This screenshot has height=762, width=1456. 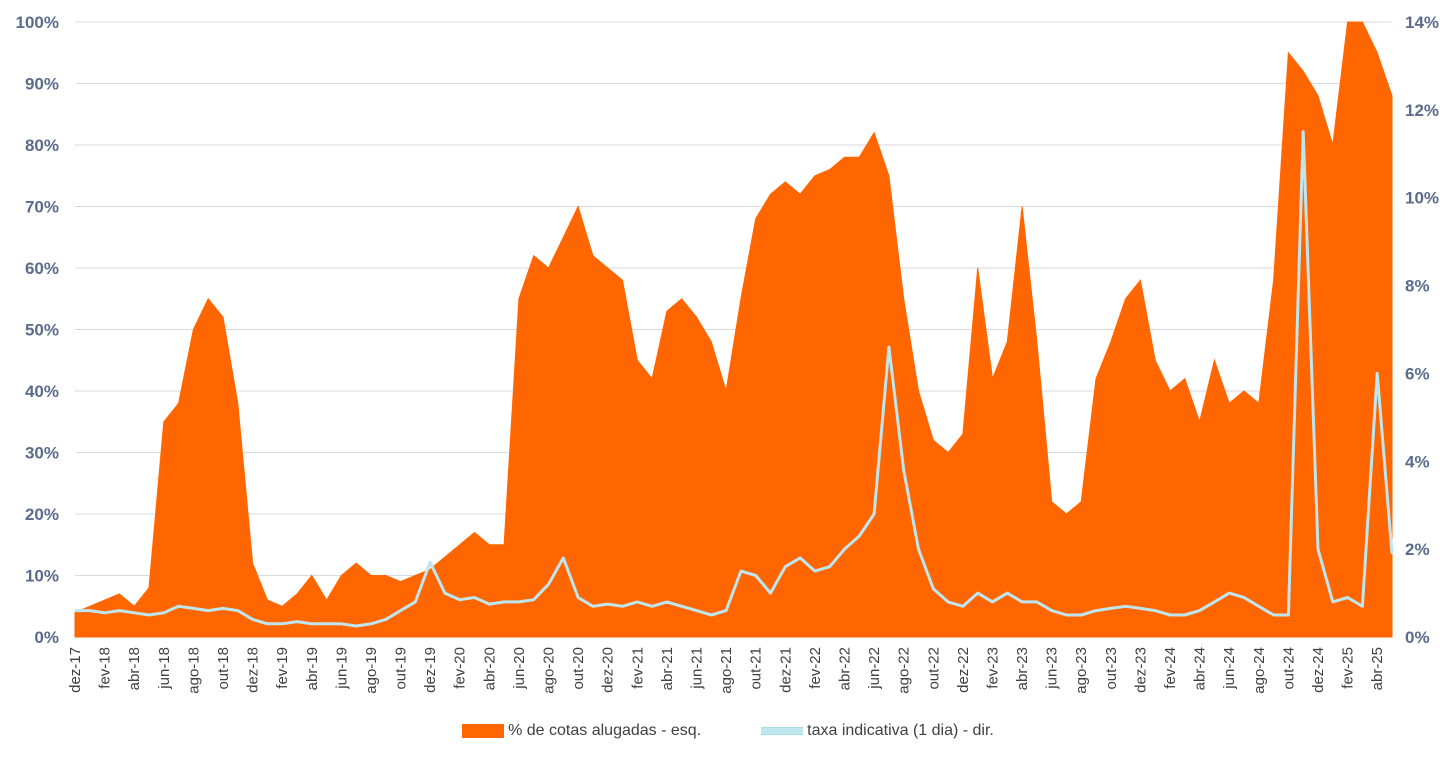 What do you see at coordinates (1052, 668) in the screenshot?
I see `x-tick-label-33: jun-23` at bounding box center [1052, 668].